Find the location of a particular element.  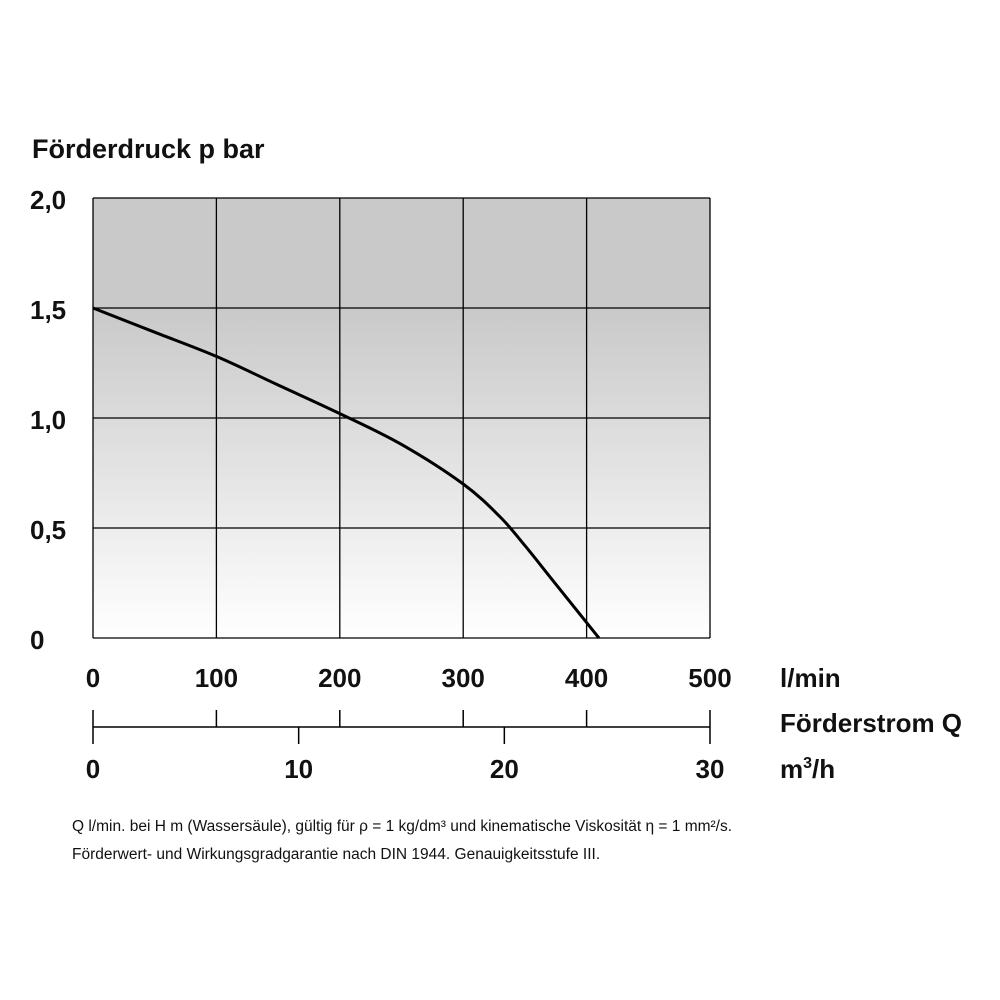

x-tick-label-lmin: 400 is located at coordinates (586, 678).